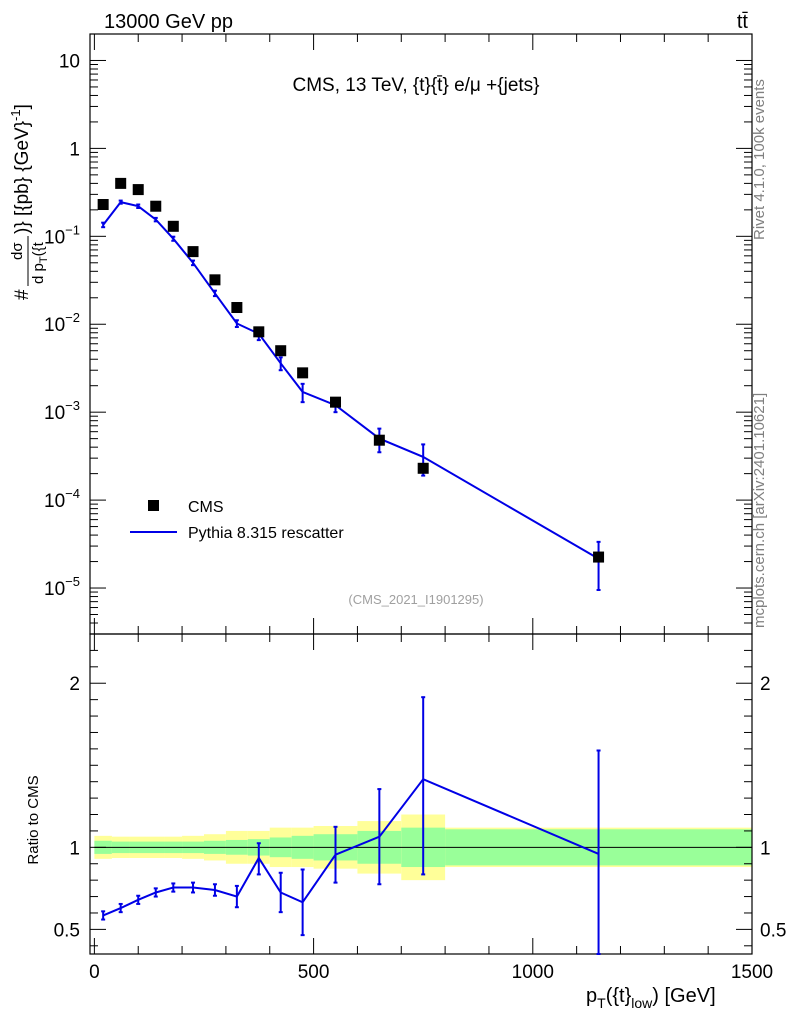 The height and width of the screenshot is (1024, 786). What do you see at coordinates (69, 61) in the screenshot?
I see `main-ytick-label: 10` at bounding box center [69, 61].